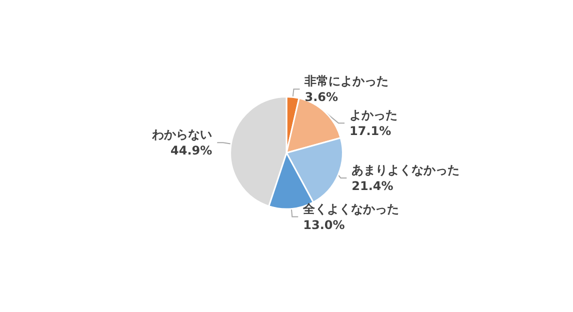 This screenshot has height=312, width=573. I want to click on data-label: 17.1%, so click(371, 131).